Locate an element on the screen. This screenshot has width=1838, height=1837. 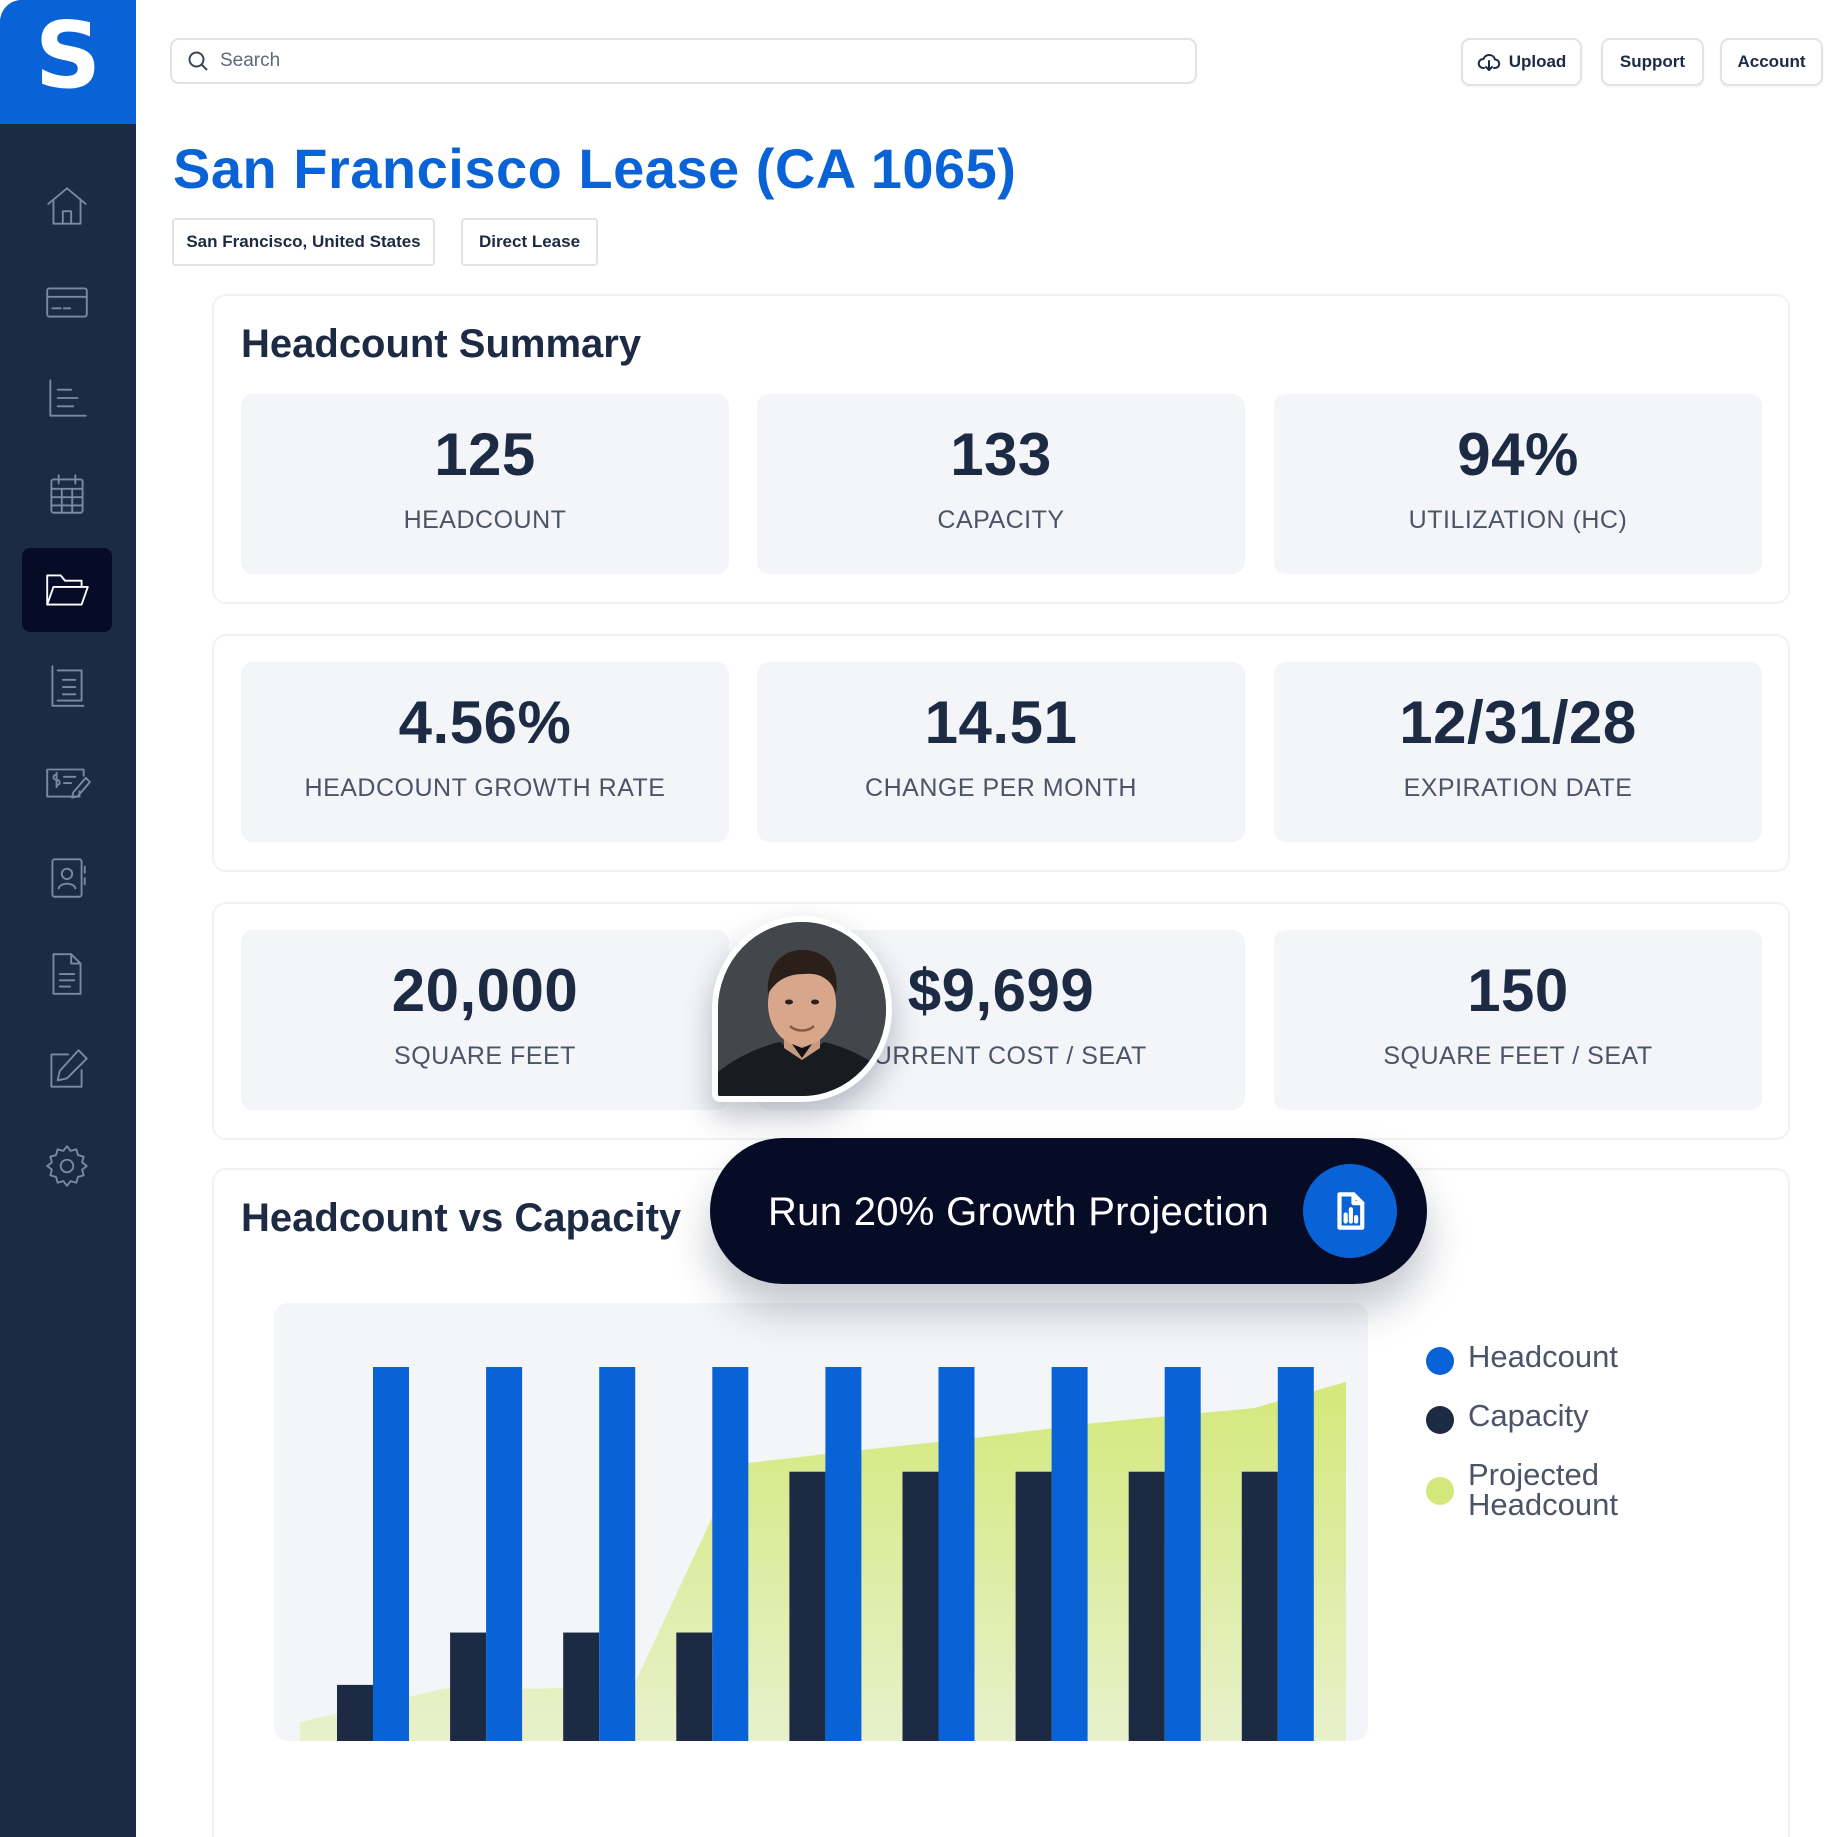
ledger-icon is located at coordinates (68, 686).